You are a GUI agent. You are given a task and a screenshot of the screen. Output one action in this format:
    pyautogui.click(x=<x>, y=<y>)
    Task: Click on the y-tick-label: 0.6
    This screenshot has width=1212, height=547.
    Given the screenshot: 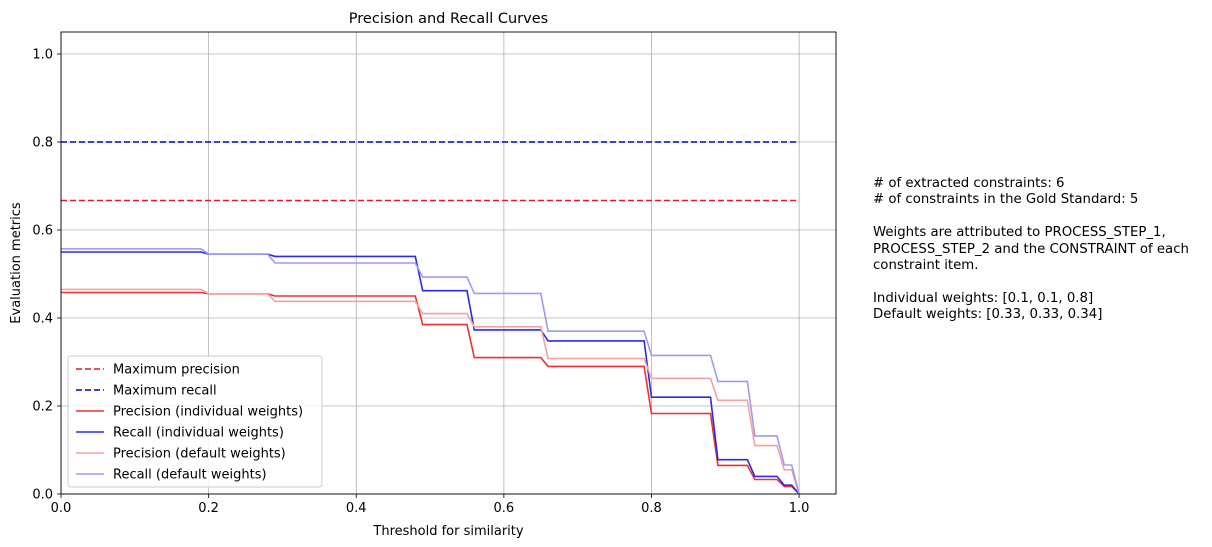 What is the action you would take?
    pyautogui.click(x=42, y=231)
    